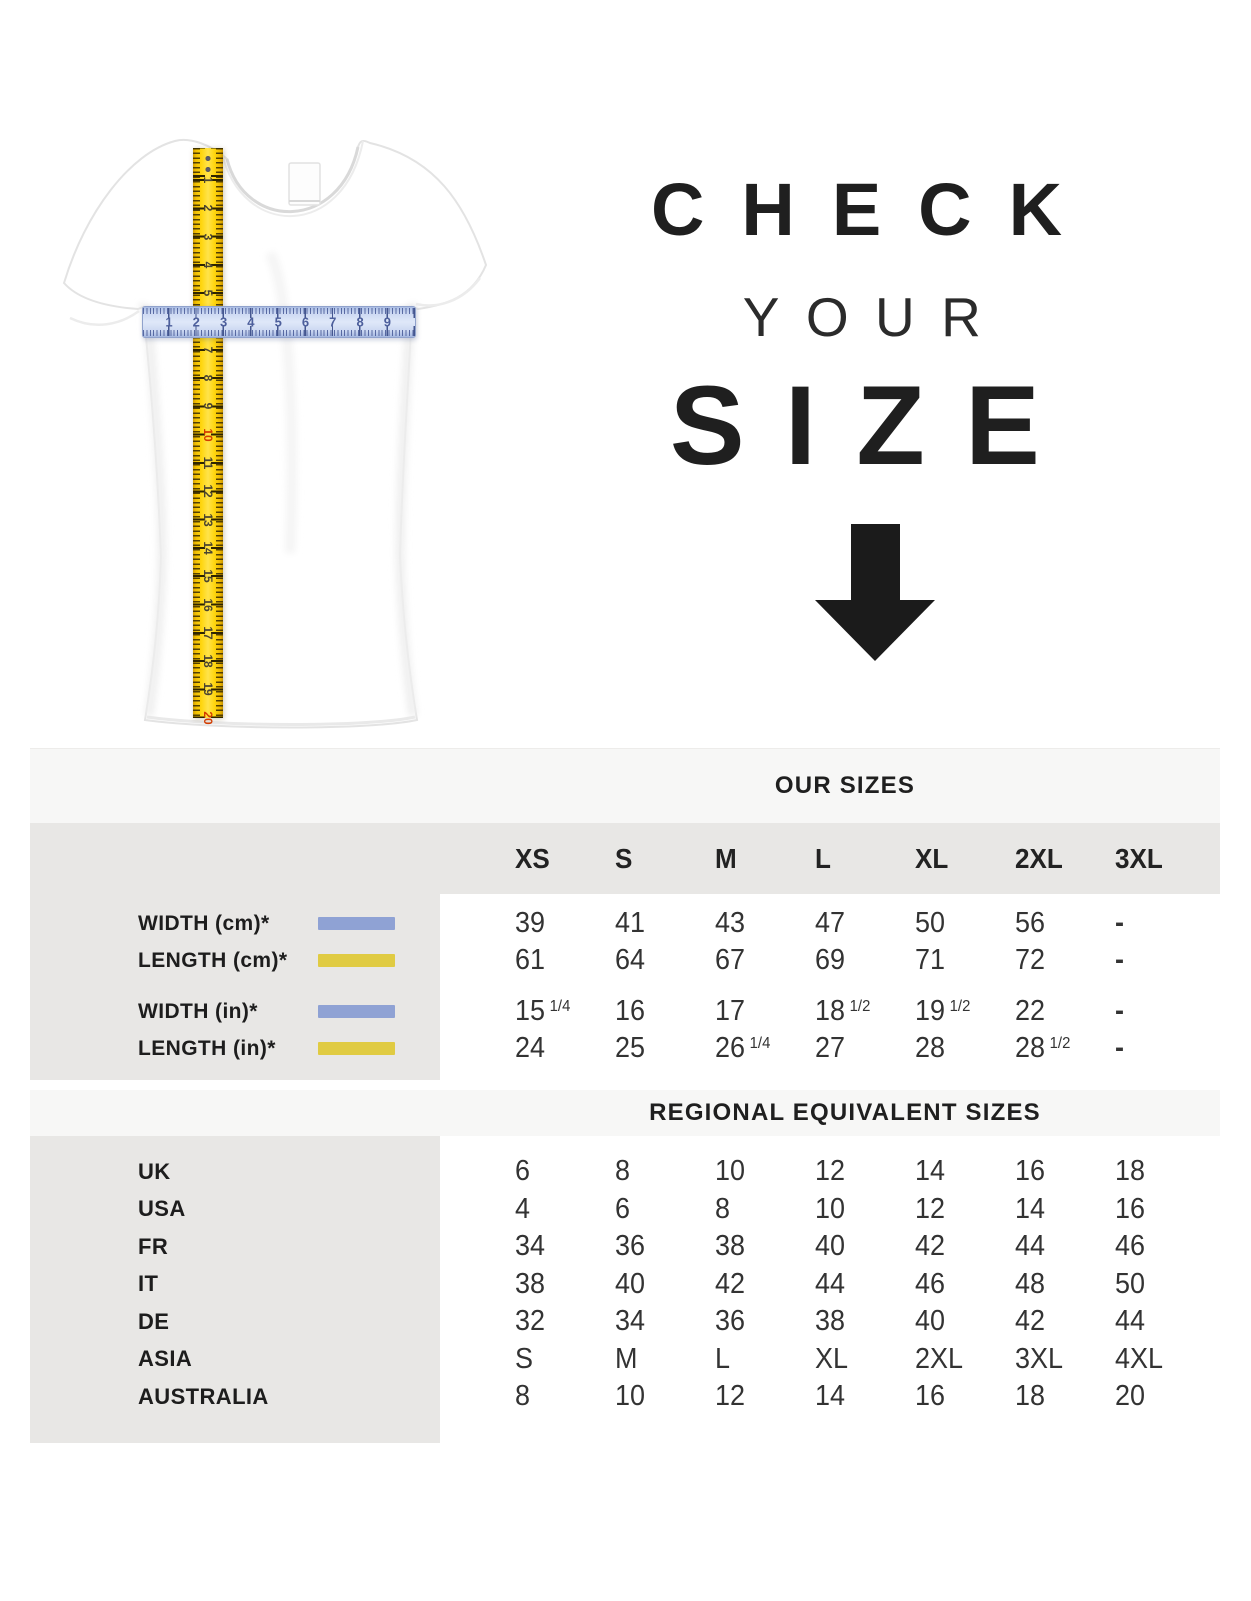 This screenshot has height=1601, width=1251. I want to click on regional-sizes-heading: REGIONAL EQUIVALENT SIZES, so click(845, 1112).